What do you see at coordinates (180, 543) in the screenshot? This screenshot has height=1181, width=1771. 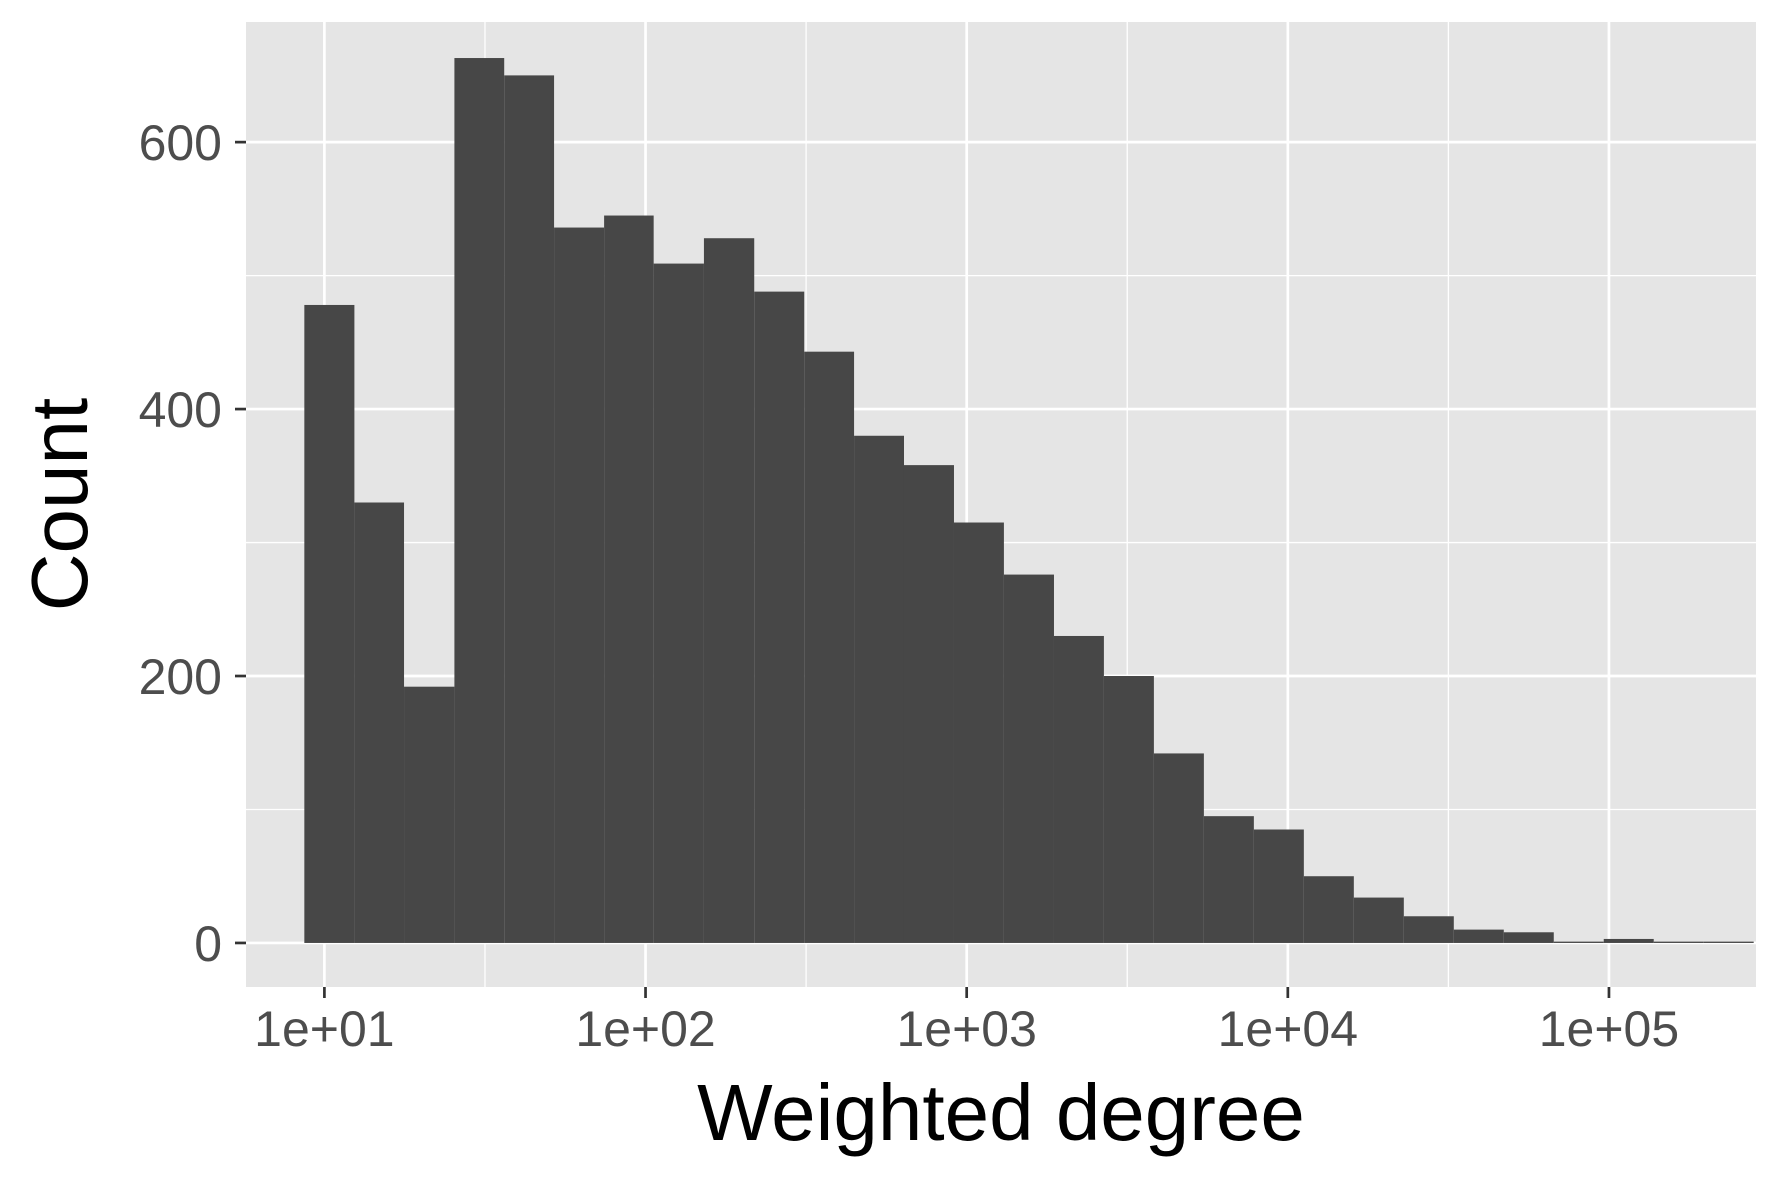 I see `y-axis-tick-labels: 0 200 400 600` at bounding box center [180, 543].